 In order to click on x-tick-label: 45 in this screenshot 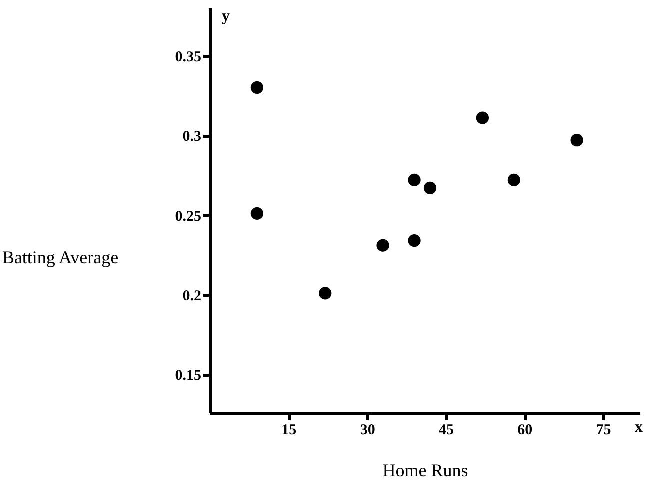, I will do `click(446, 430)`.